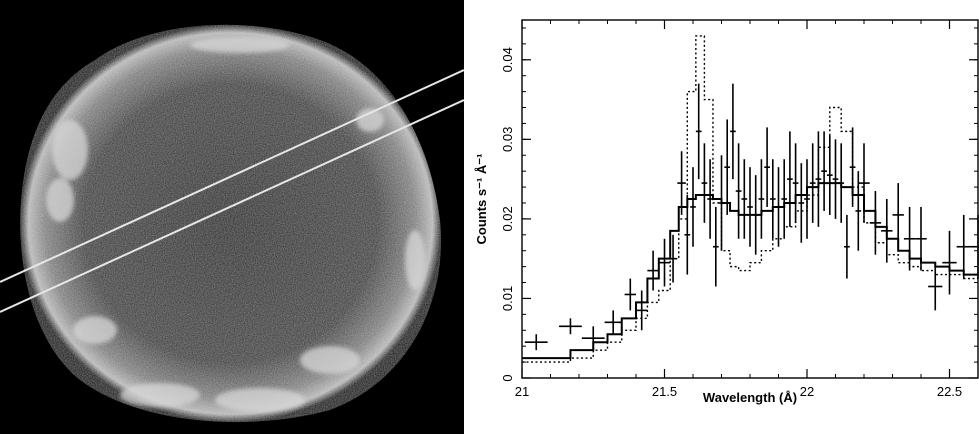  What do you see at coordinates (507, 218) in the screenshot?
I see `y-tick-label: 0.02` at bounding box center [507, 218].